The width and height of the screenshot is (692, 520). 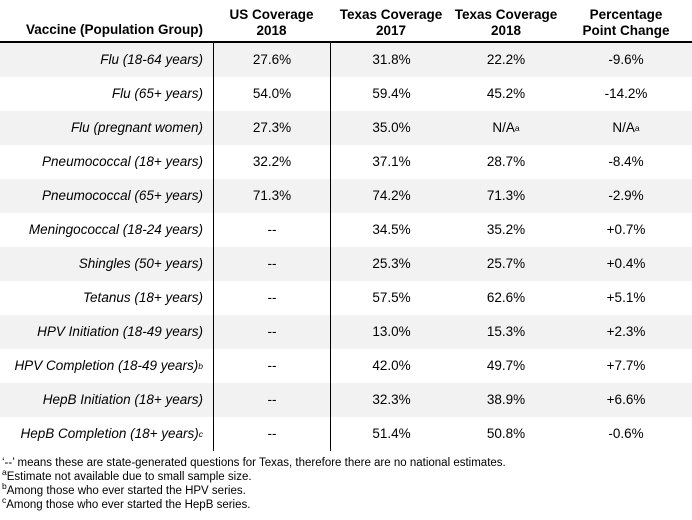 I want to click on cell-tx-2017: 59.4%, so click(x=391, y=94).